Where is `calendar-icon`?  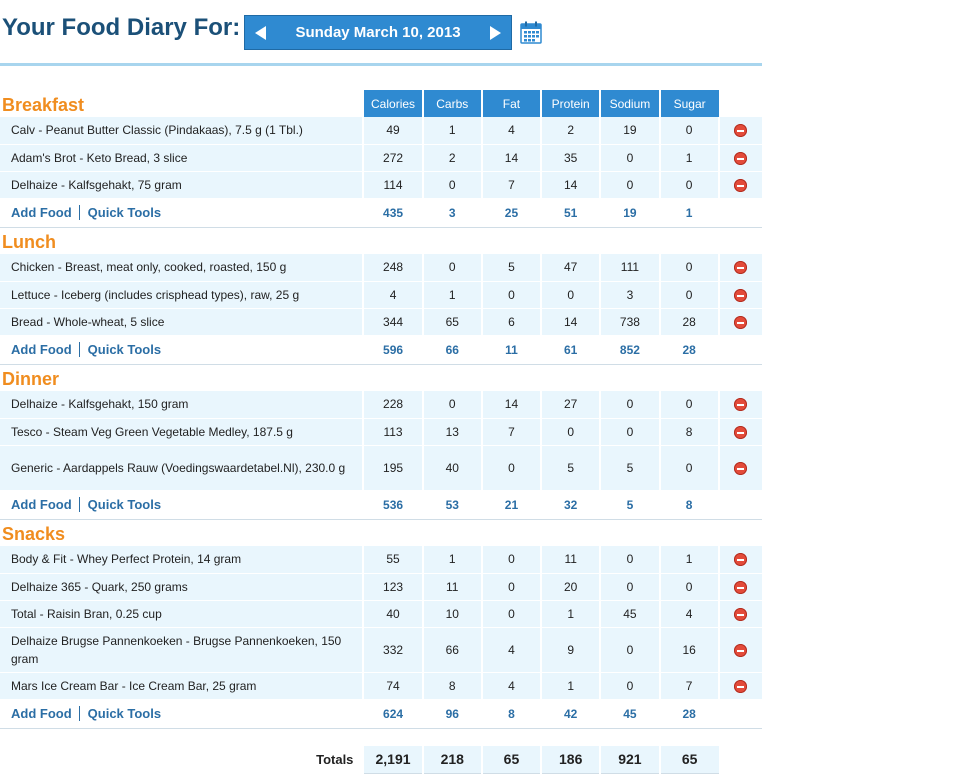
calendar-icon is located at coordinates (531, 32).